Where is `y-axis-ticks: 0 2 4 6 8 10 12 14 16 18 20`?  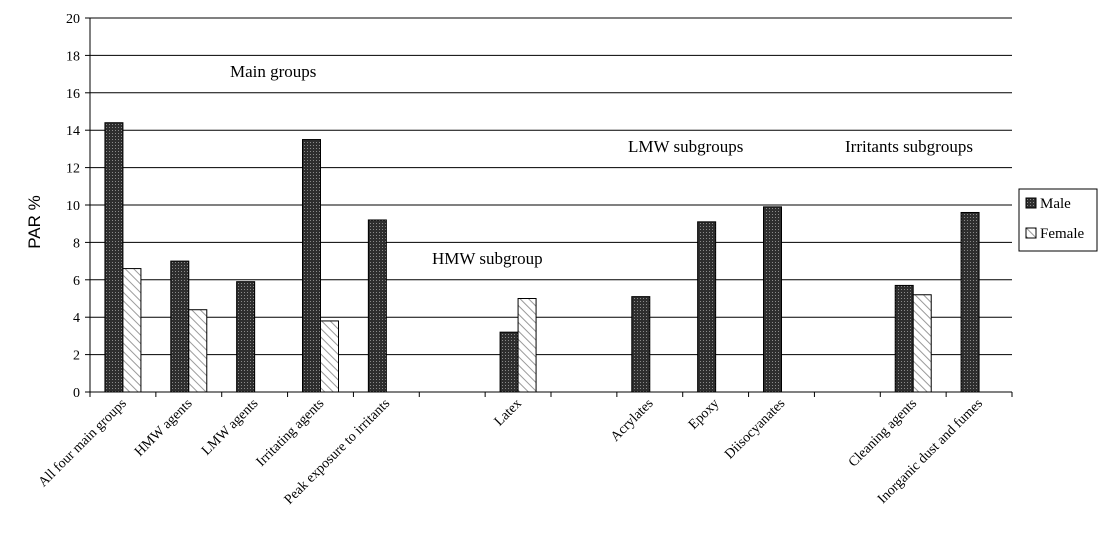 y-axis-ticks: 0 2 4 6 8 10 12 14 16 18 20 is located at coordinates (78, 206).